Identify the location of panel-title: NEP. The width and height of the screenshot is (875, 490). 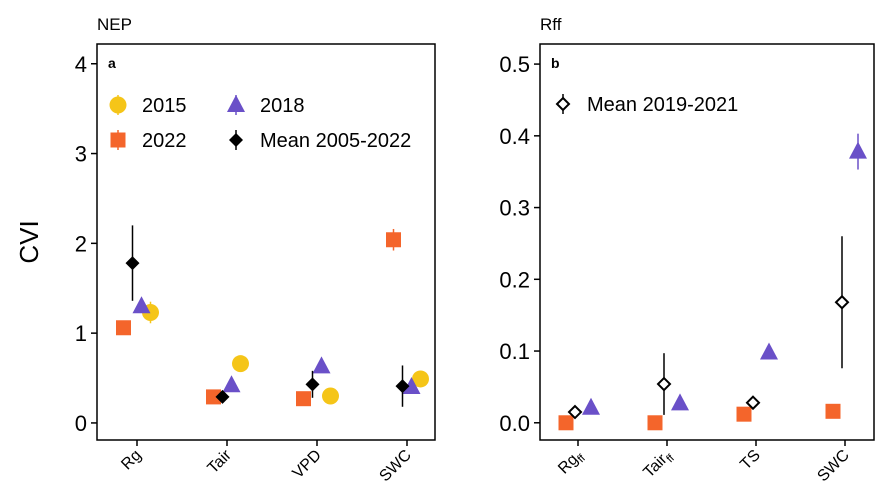
(114, 24).